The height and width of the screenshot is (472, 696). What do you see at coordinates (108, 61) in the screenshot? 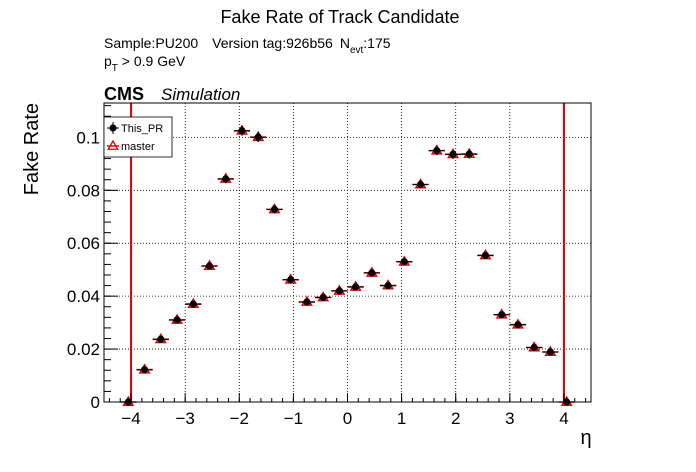
I see `pt-prefix: p` at bounding box center [108, 61].